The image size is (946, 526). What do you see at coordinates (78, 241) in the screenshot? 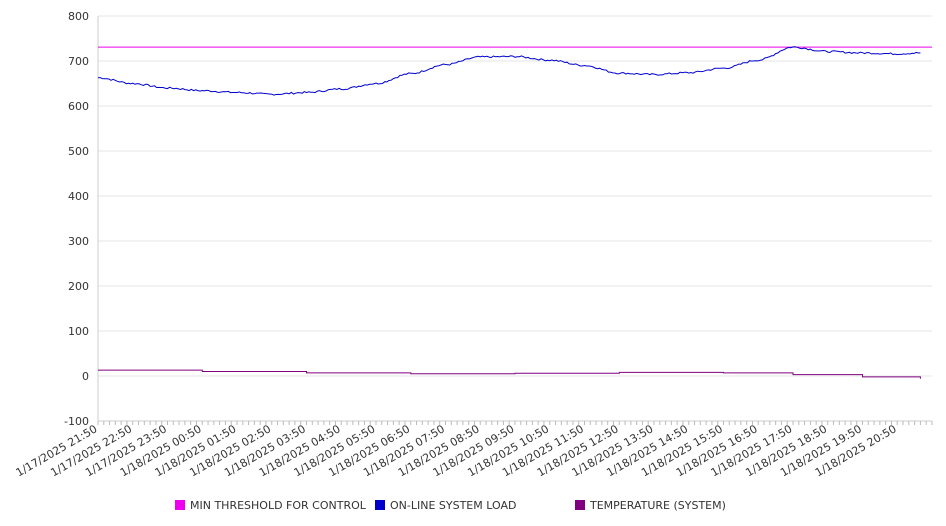
I see `y-tick-label: 300` at bounding box center [78, 241].